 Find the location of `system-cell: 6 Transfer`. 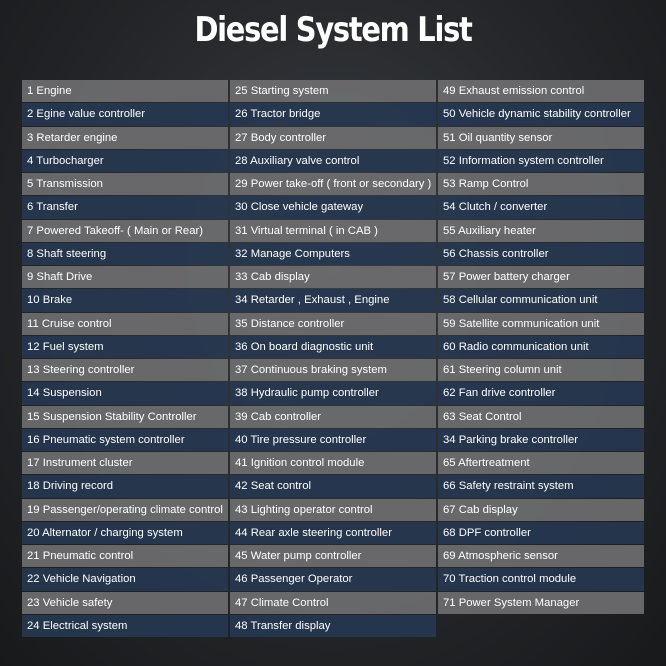

system-cell: 6 Transfer is located at coordinates (125, 207).